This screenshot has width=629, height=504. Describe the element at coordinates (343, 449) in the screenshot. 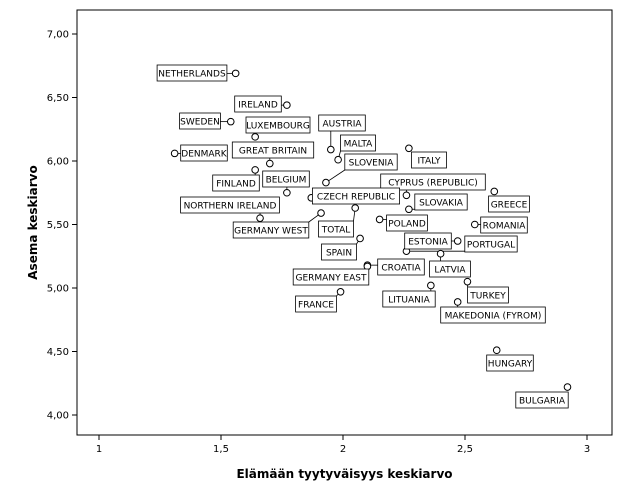

I see `x-tick-label: 2` at that location.